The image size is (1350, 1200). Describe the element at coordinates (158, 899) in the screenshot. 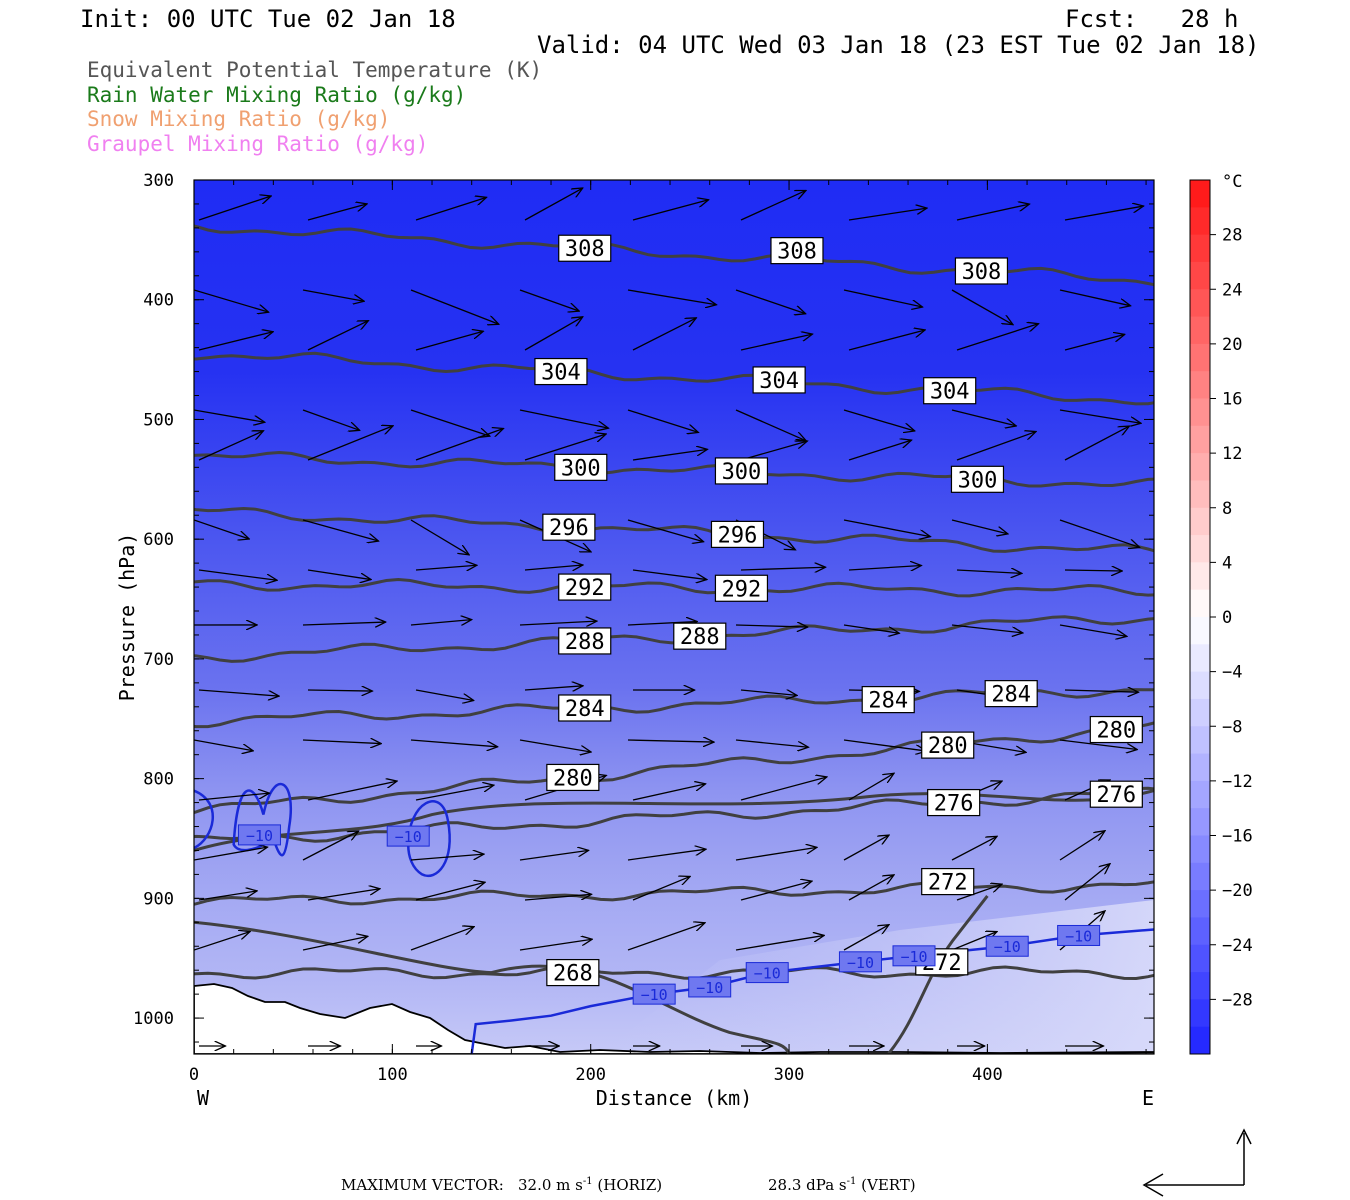

I see `y-tick-label: 900` at that location.